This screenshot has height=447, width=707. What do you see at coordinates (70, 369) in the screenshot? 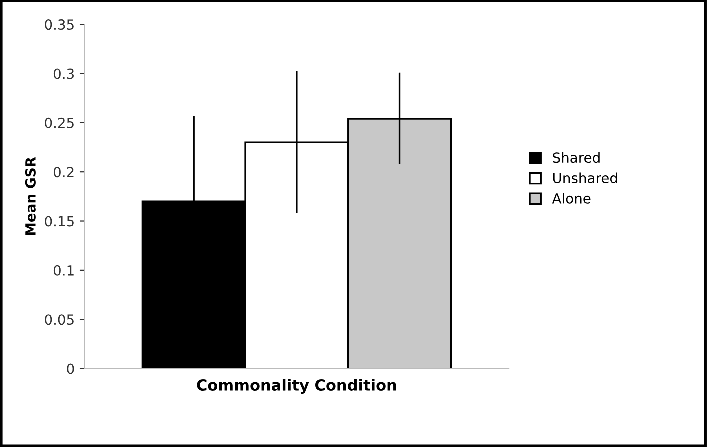
I see `y-tick-label: 0` at bounding box center [70, 369].